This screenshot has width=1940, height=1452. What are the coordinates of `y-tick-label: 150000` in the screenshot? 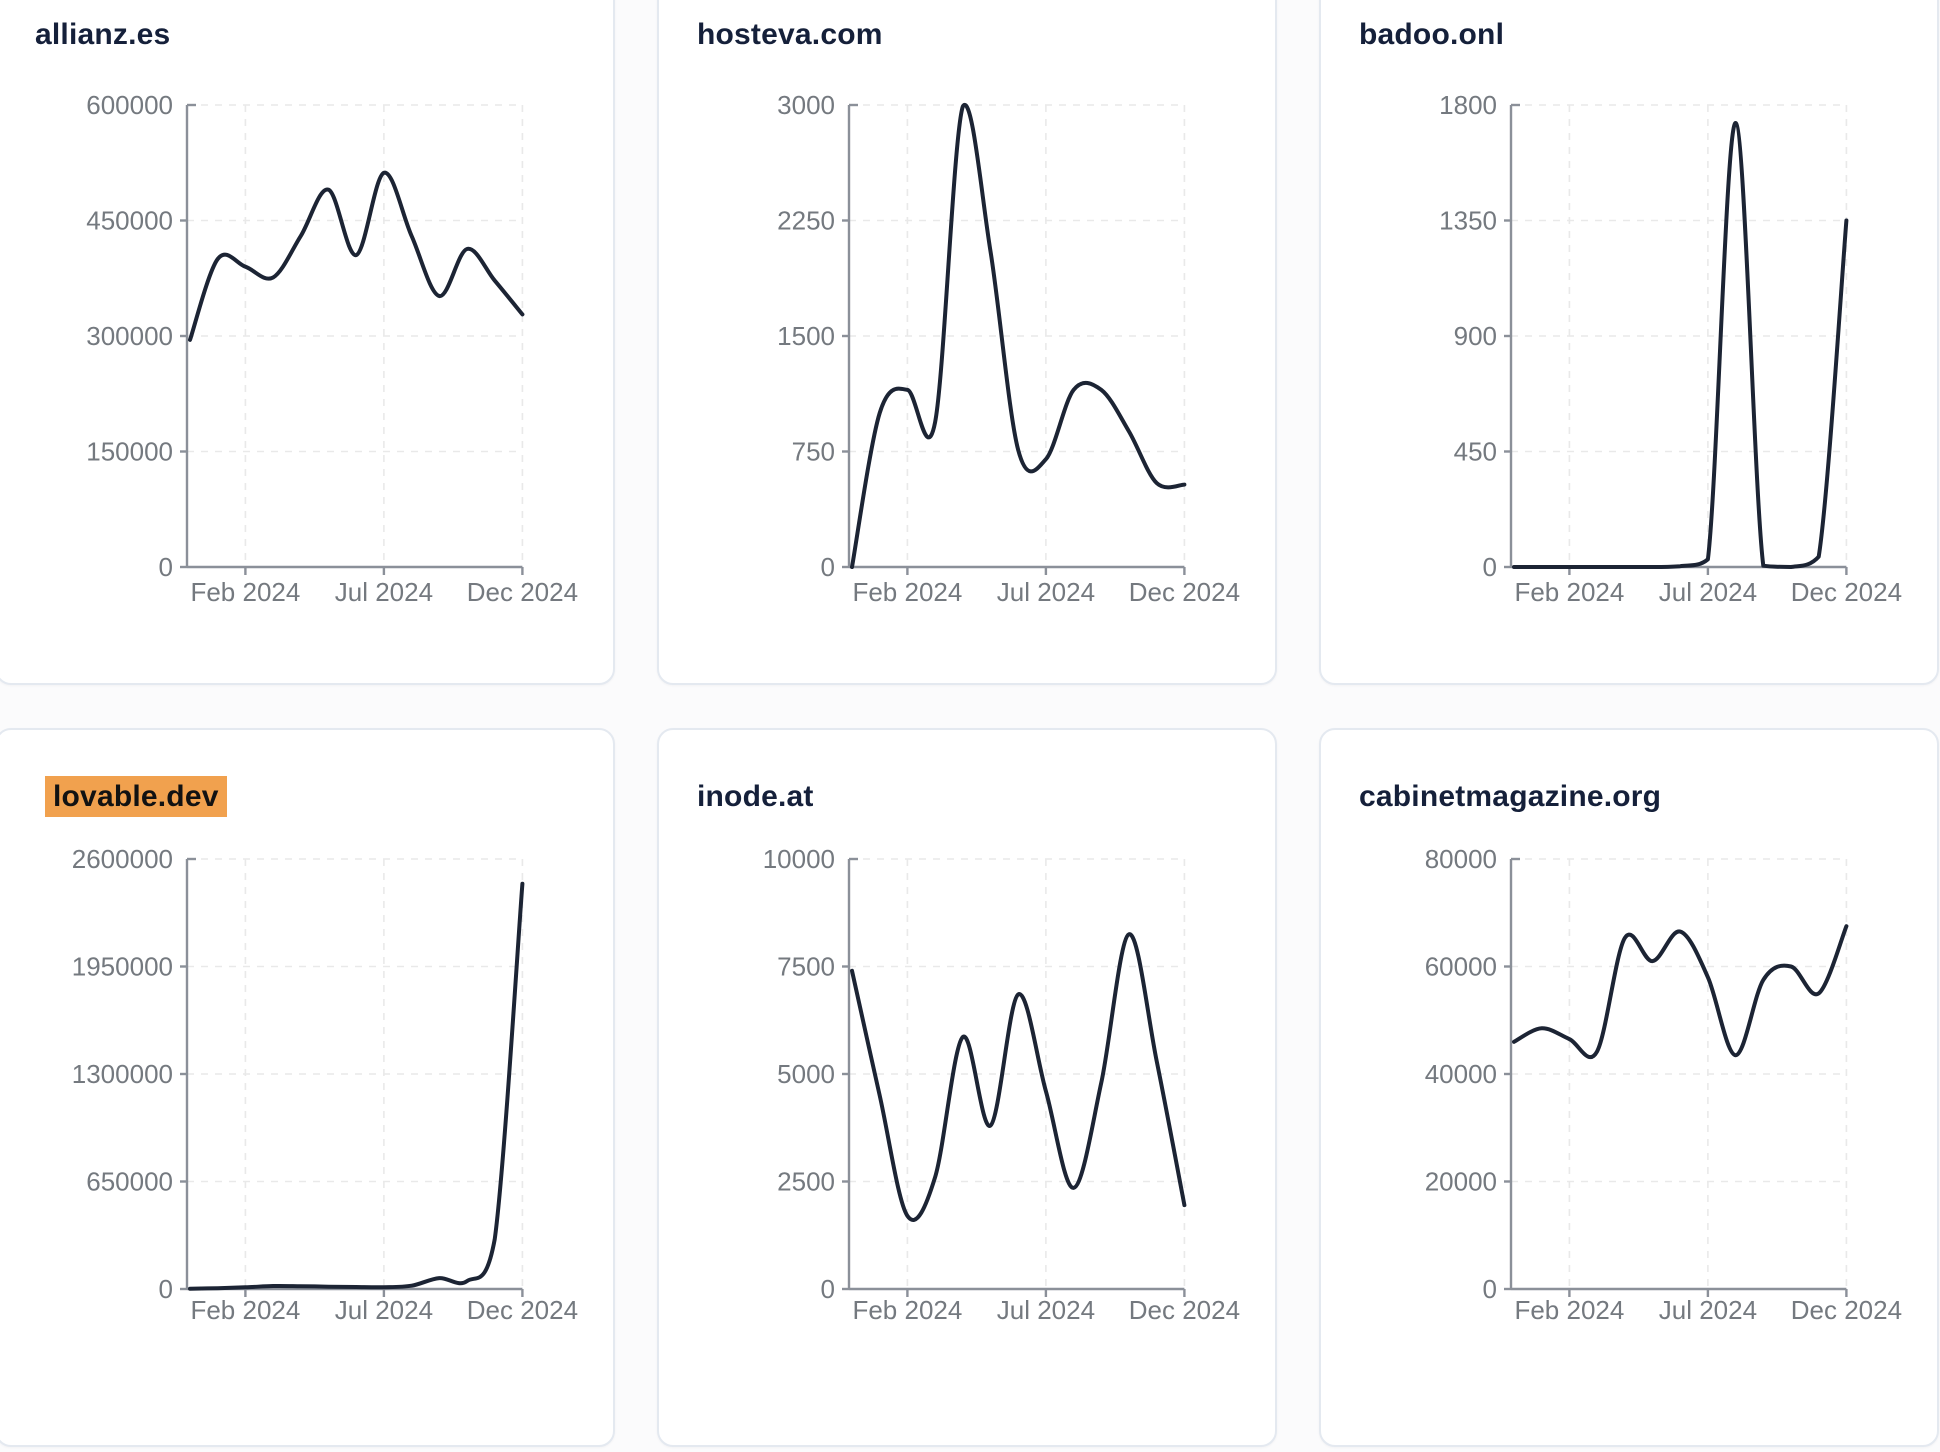 It's located at (129, 452).